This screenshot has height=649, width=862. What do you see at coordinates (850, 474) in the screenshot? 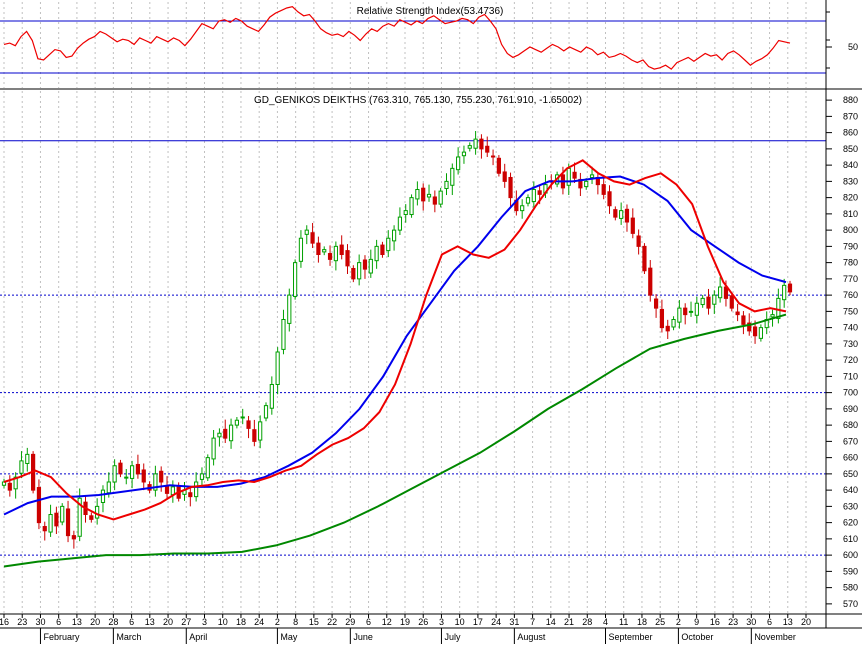
I see `price-tick-label: 650` at bounding box center [850, 474].